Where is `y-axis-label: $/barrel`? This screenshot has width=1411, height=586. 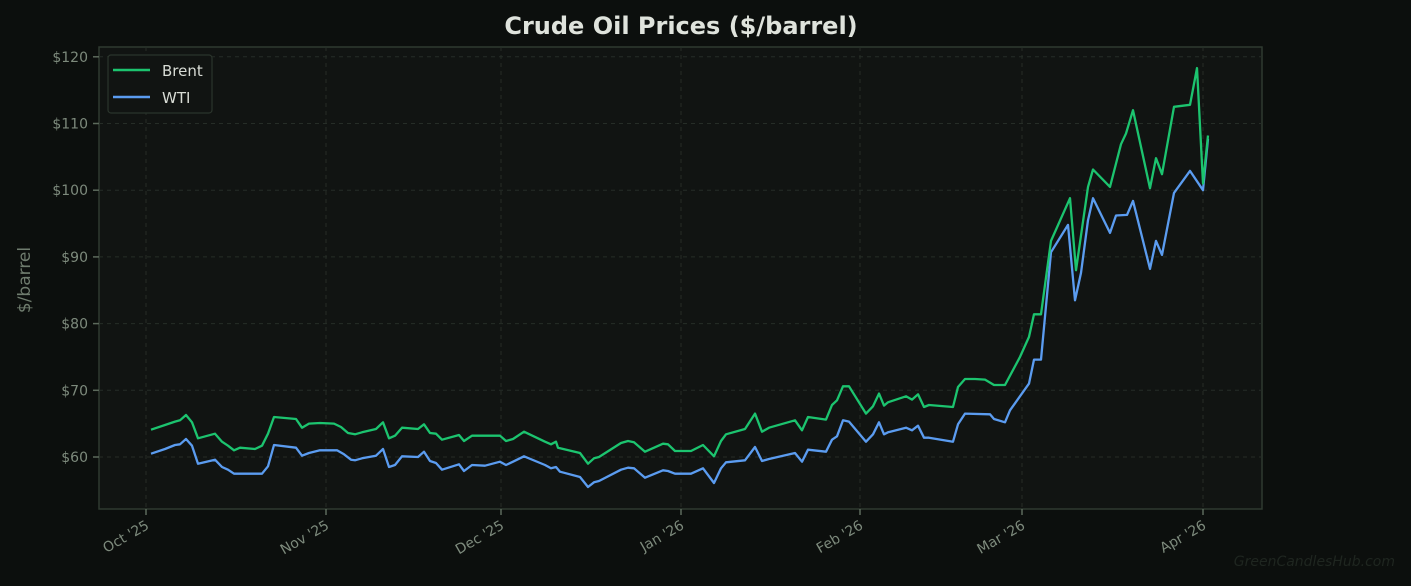 y-axis-label: $/barrel is located at coordinates (25, 280).